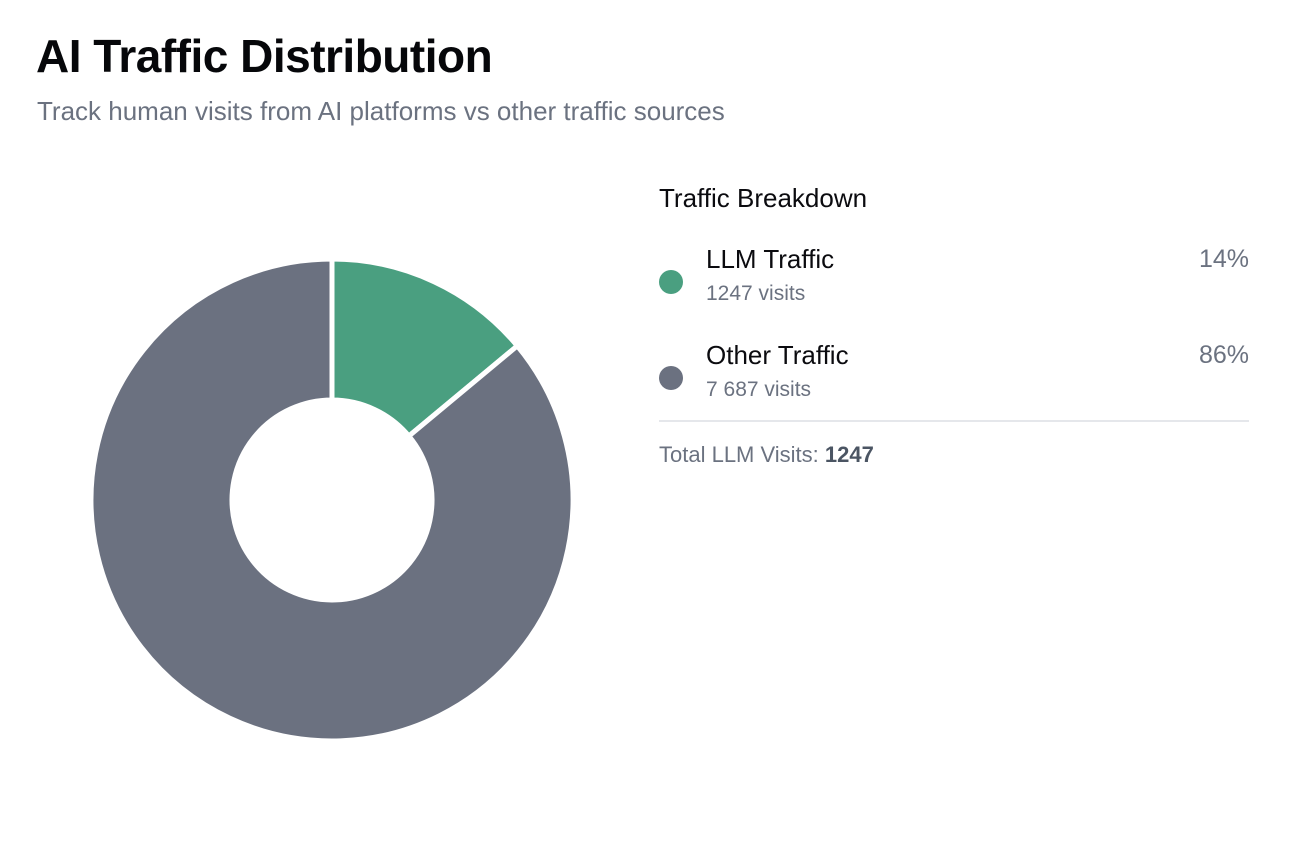  What do you see at coordinates (849, 454) in the screenshot?
I see `total-llm-visits-value: 1247` at bounding box center [849, 454].